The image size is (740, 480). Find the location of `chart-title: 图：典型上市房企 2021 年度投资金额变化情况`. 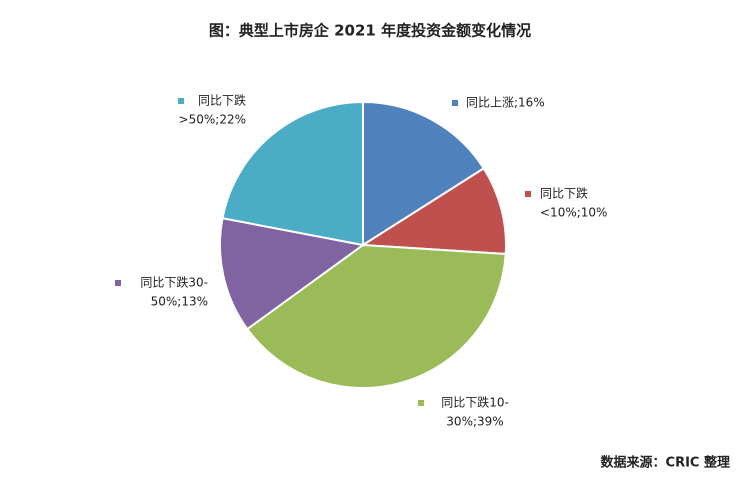

chart-title: 图：典型上市房企 2021 年度投资金额变化情况 is located at coordinates (370, 31).